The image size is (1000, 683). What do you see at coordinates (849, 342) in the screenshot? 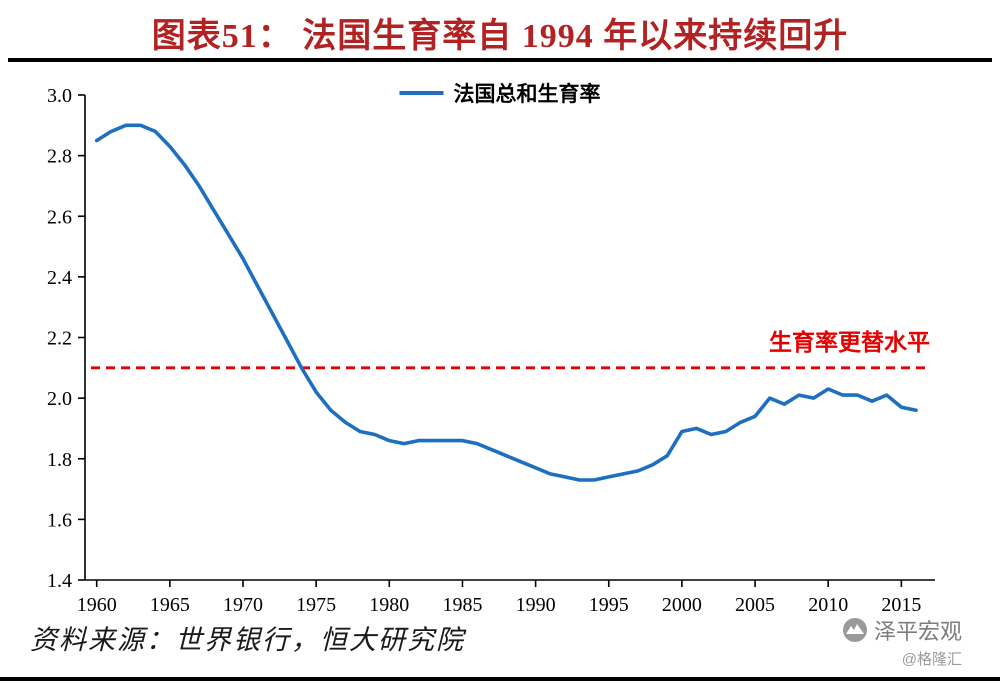
I see `replacement-level-label: 生育率更替水平` at bounding box center [849, 342].